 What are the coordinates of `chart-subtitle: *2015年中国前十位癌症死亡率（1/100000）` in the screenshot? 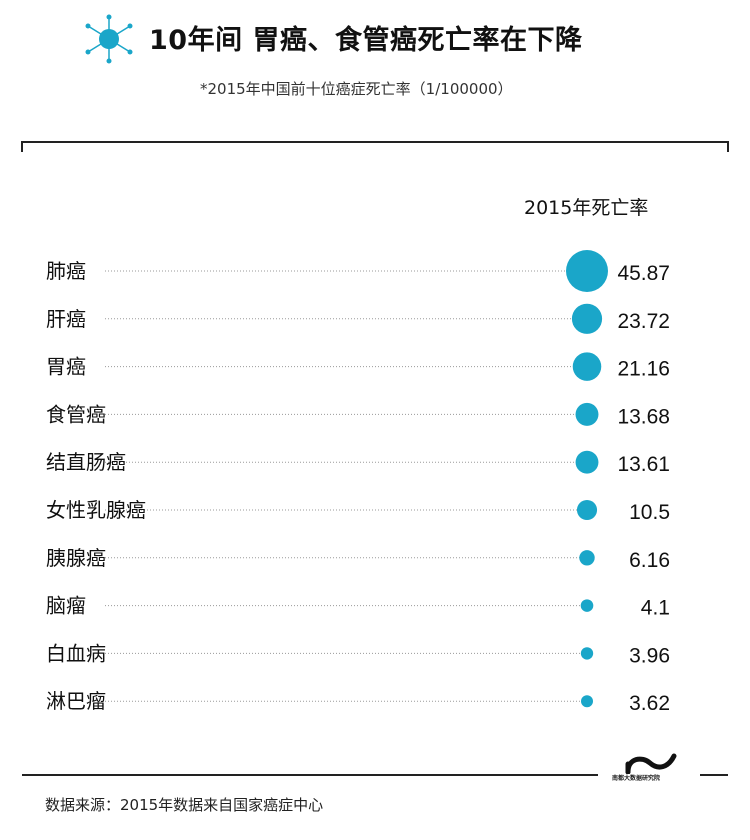 It's located at (356, 89).